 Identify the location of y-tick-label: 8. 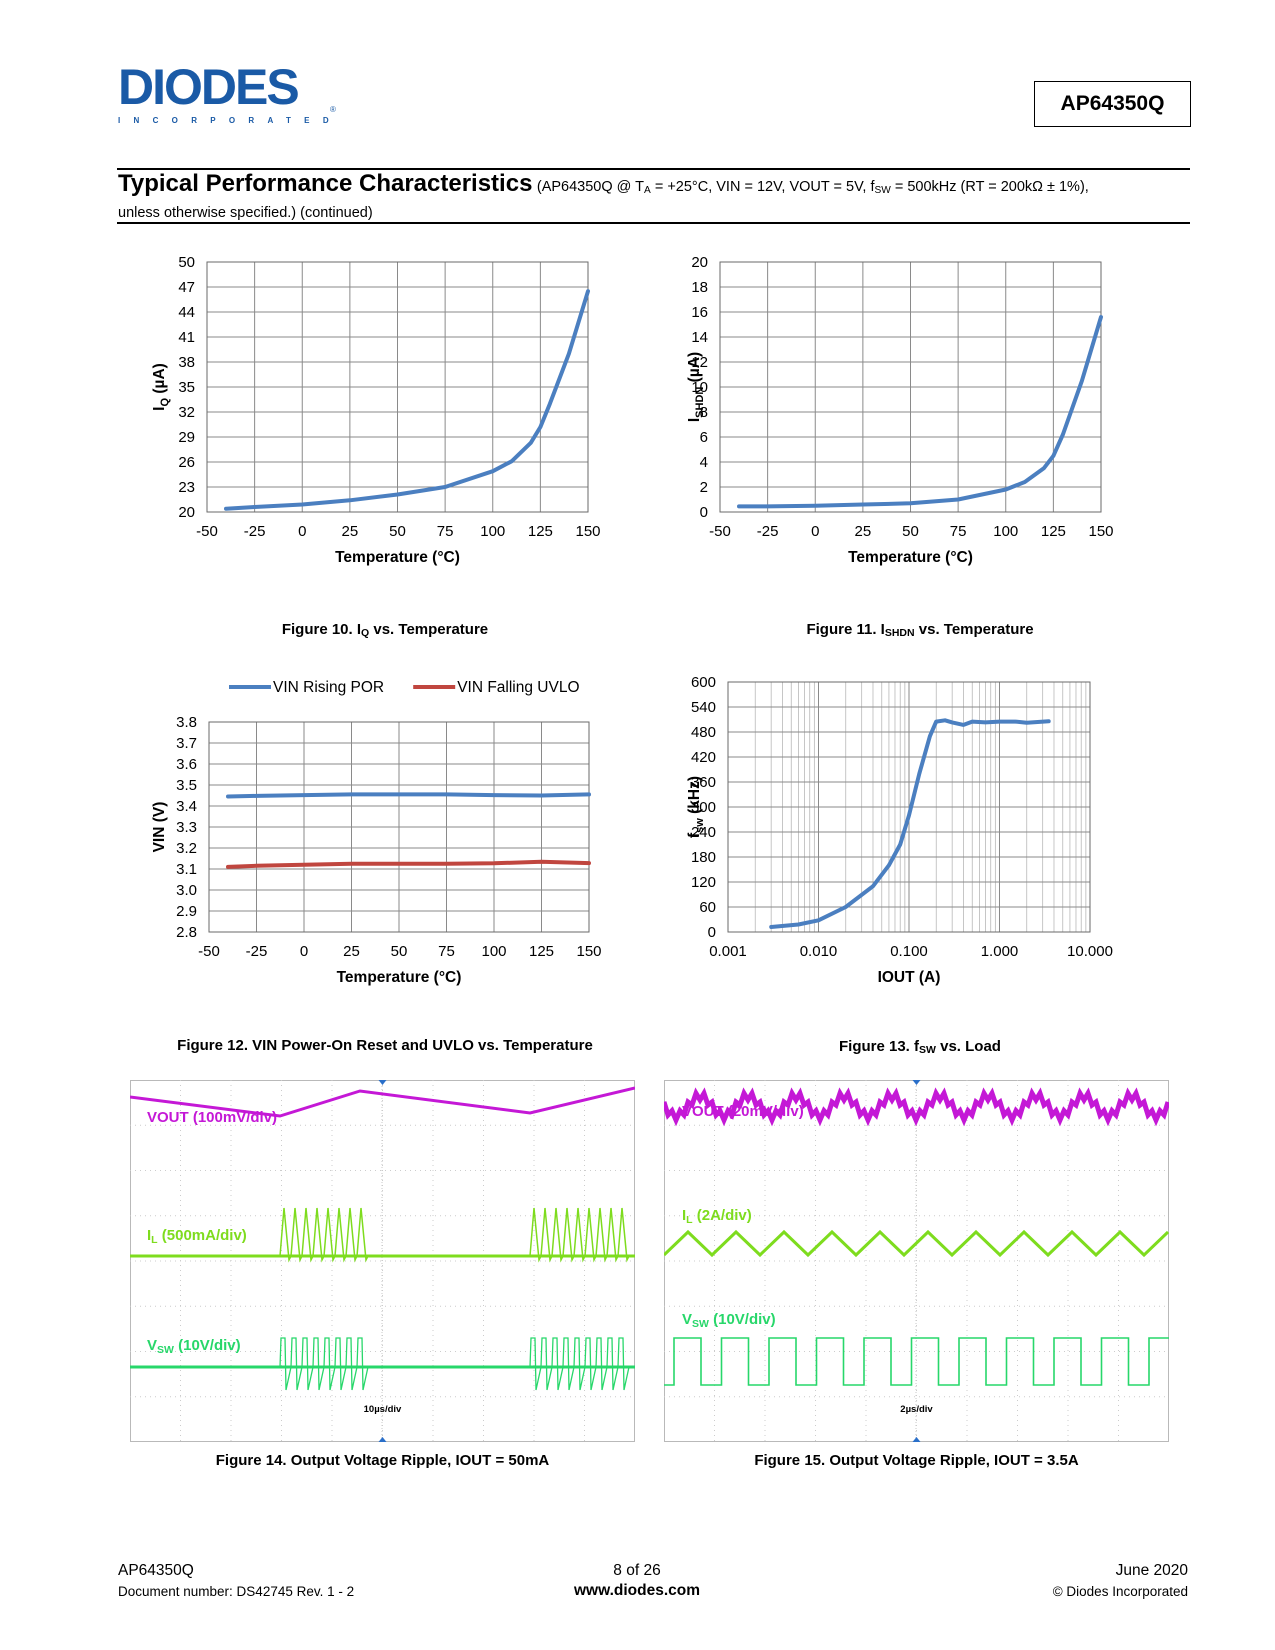
(704, 412).